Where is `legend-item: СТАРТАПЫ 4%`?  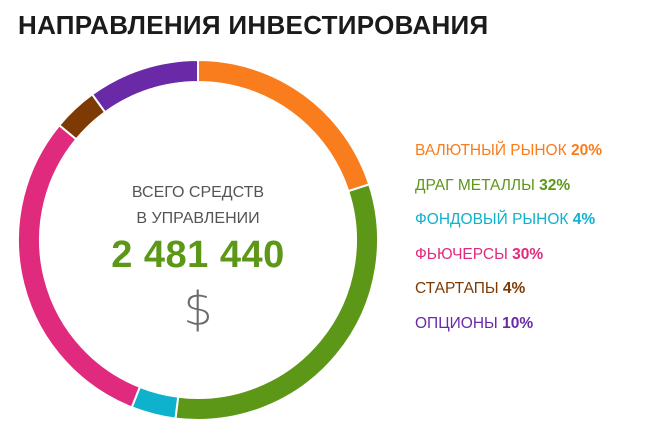
legend-item: СТАРТАПЫ 4% is located at coordinates (508, 297).